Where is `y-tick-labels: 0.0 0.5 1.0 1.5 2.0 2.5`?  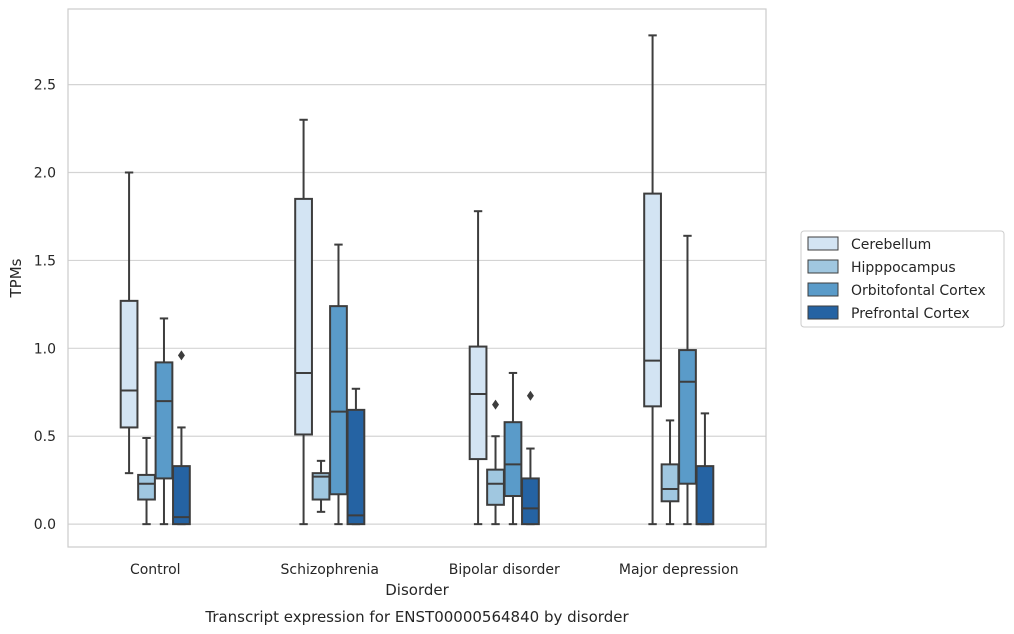 y-tick-labels: 0.0 0.5 1.0 1.5 2.0 2.5 is located at coordinates (45, 306).